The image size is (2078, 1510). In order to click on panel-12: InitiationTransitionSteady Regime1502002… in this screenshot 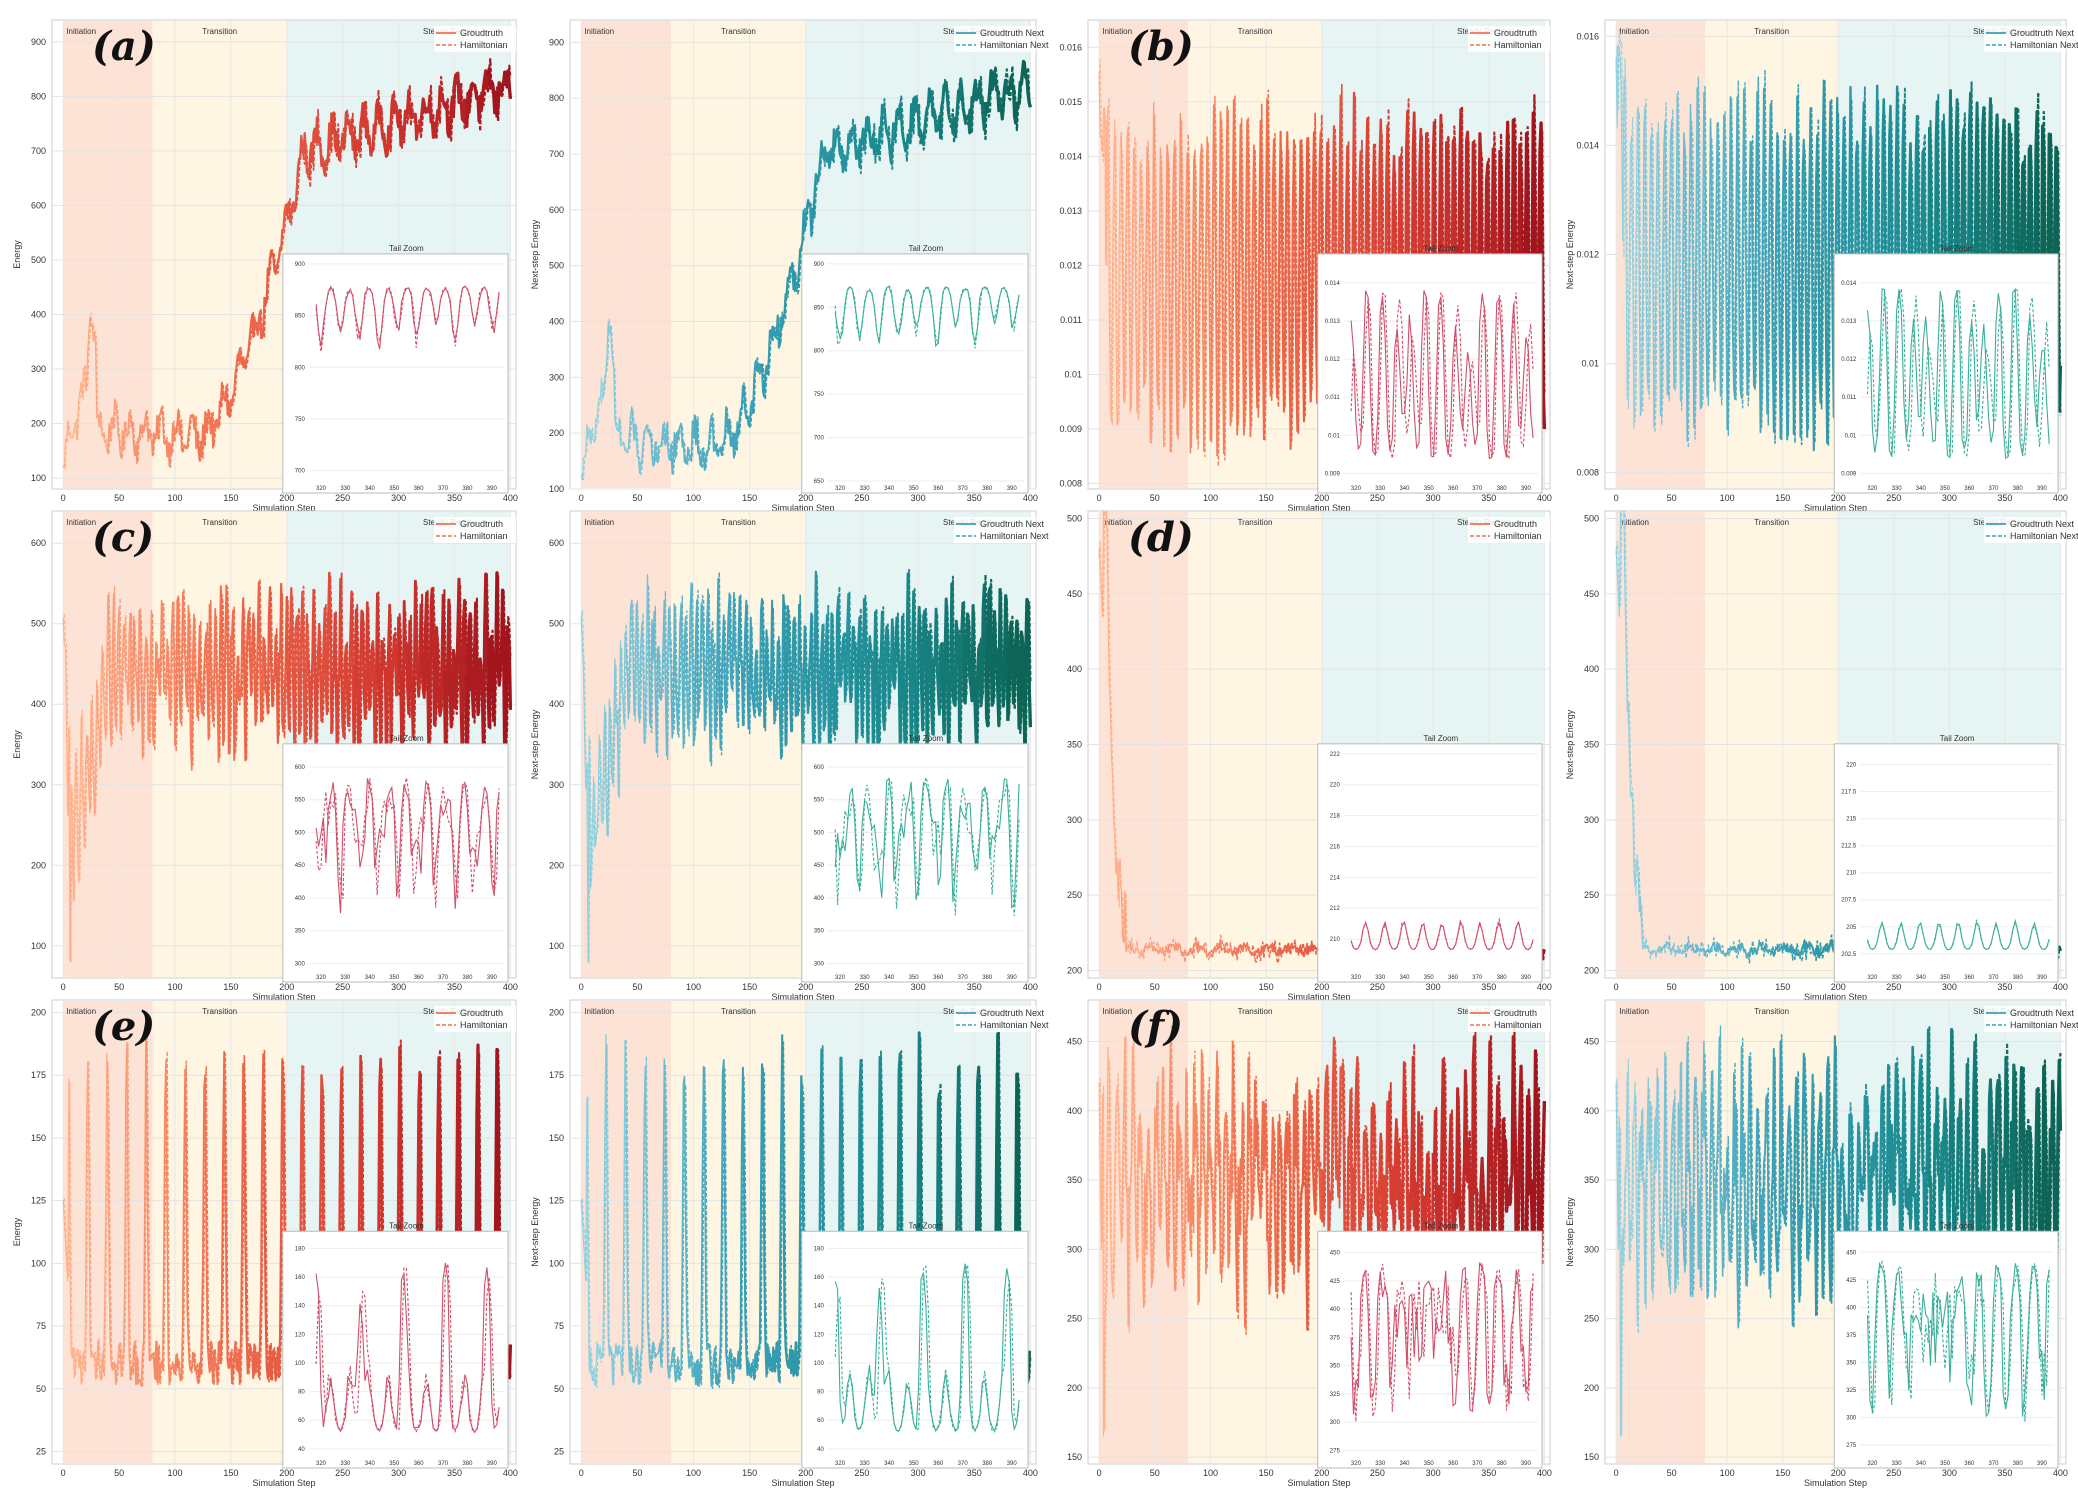, I will do `click(1821, 1243)`.